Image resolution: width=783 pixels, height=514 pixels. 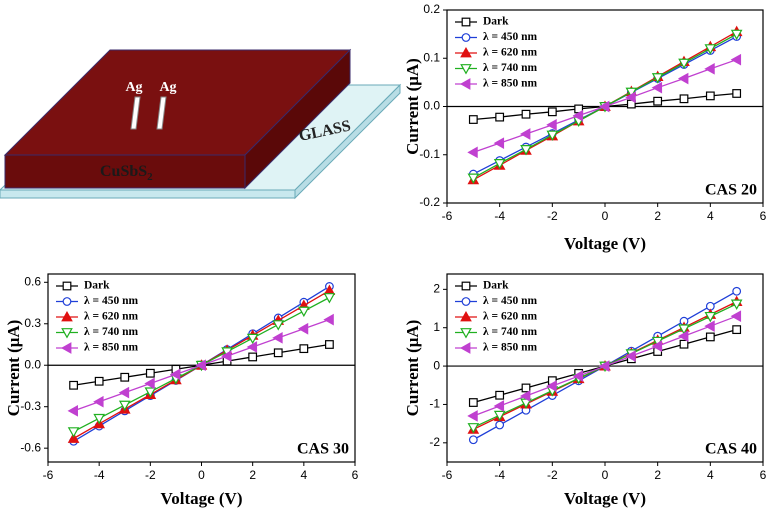 What do you see at coordinates (97, 286) in the screenshot?
I see `legend-label: Dark` at bounding box center [97, 286].